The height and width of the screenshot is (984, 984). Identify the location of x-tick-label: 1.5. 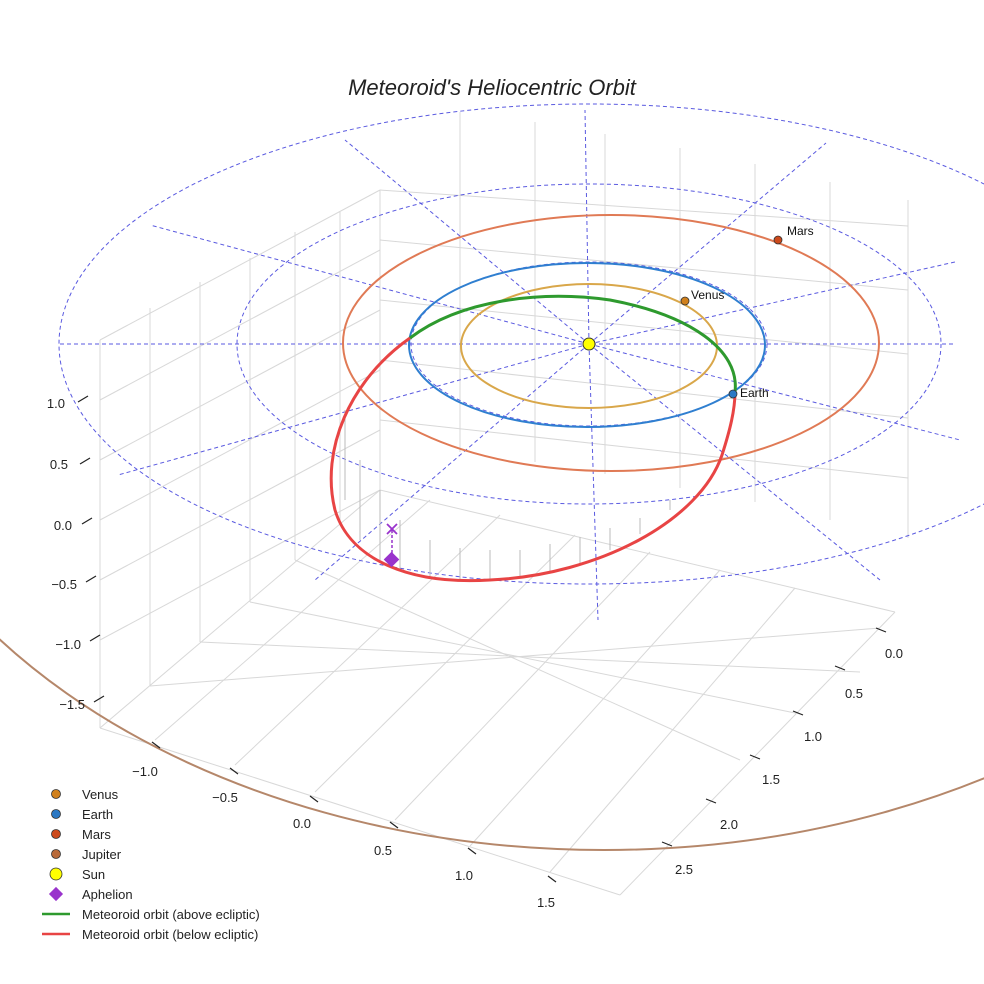
(771, 779).